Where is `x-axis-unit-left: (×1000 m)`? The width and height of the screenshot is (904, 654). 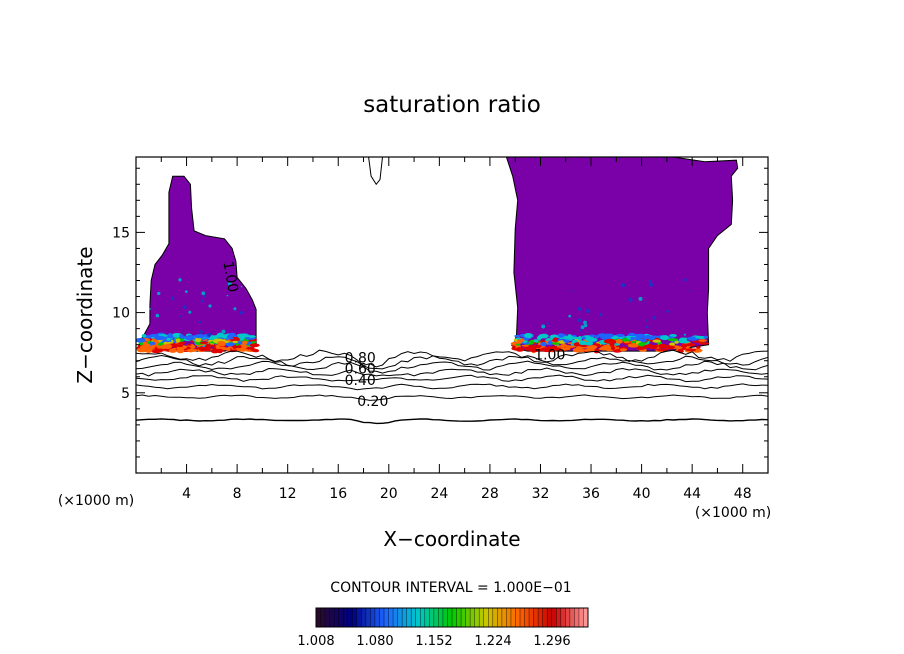
x-axis-unit-left: (×1000 m) is located at coordinates (96, 501).